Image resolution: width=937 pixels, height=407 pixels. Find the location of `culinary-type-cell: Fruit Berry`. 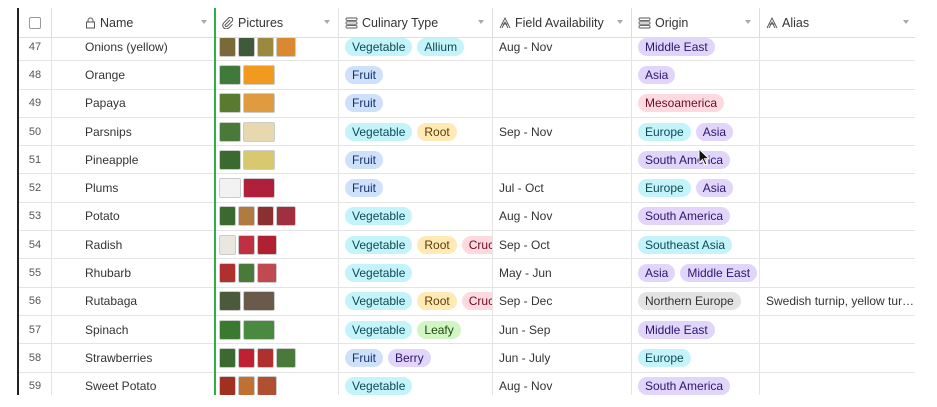

culinary-type-cell: Fruit Berry is located at coordinates (416, 358).